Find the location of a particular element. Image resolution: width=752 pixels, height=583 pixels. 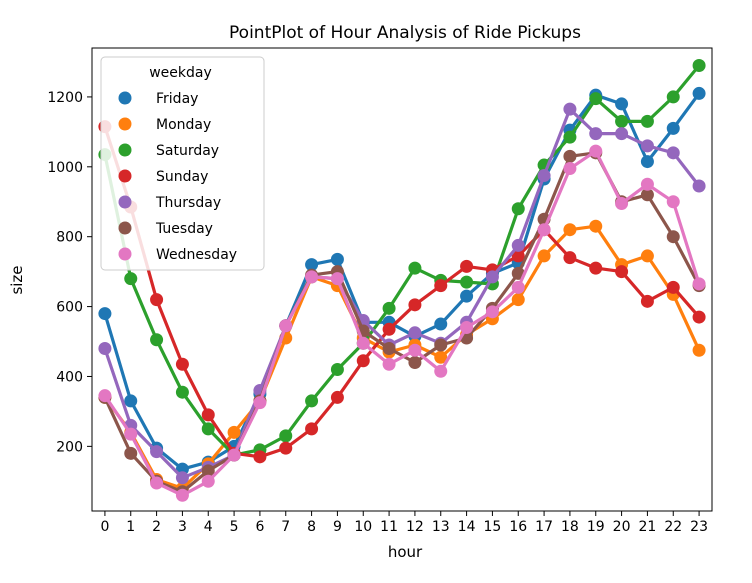

legend-marker-tuesday is located at coordinates (125, 228).